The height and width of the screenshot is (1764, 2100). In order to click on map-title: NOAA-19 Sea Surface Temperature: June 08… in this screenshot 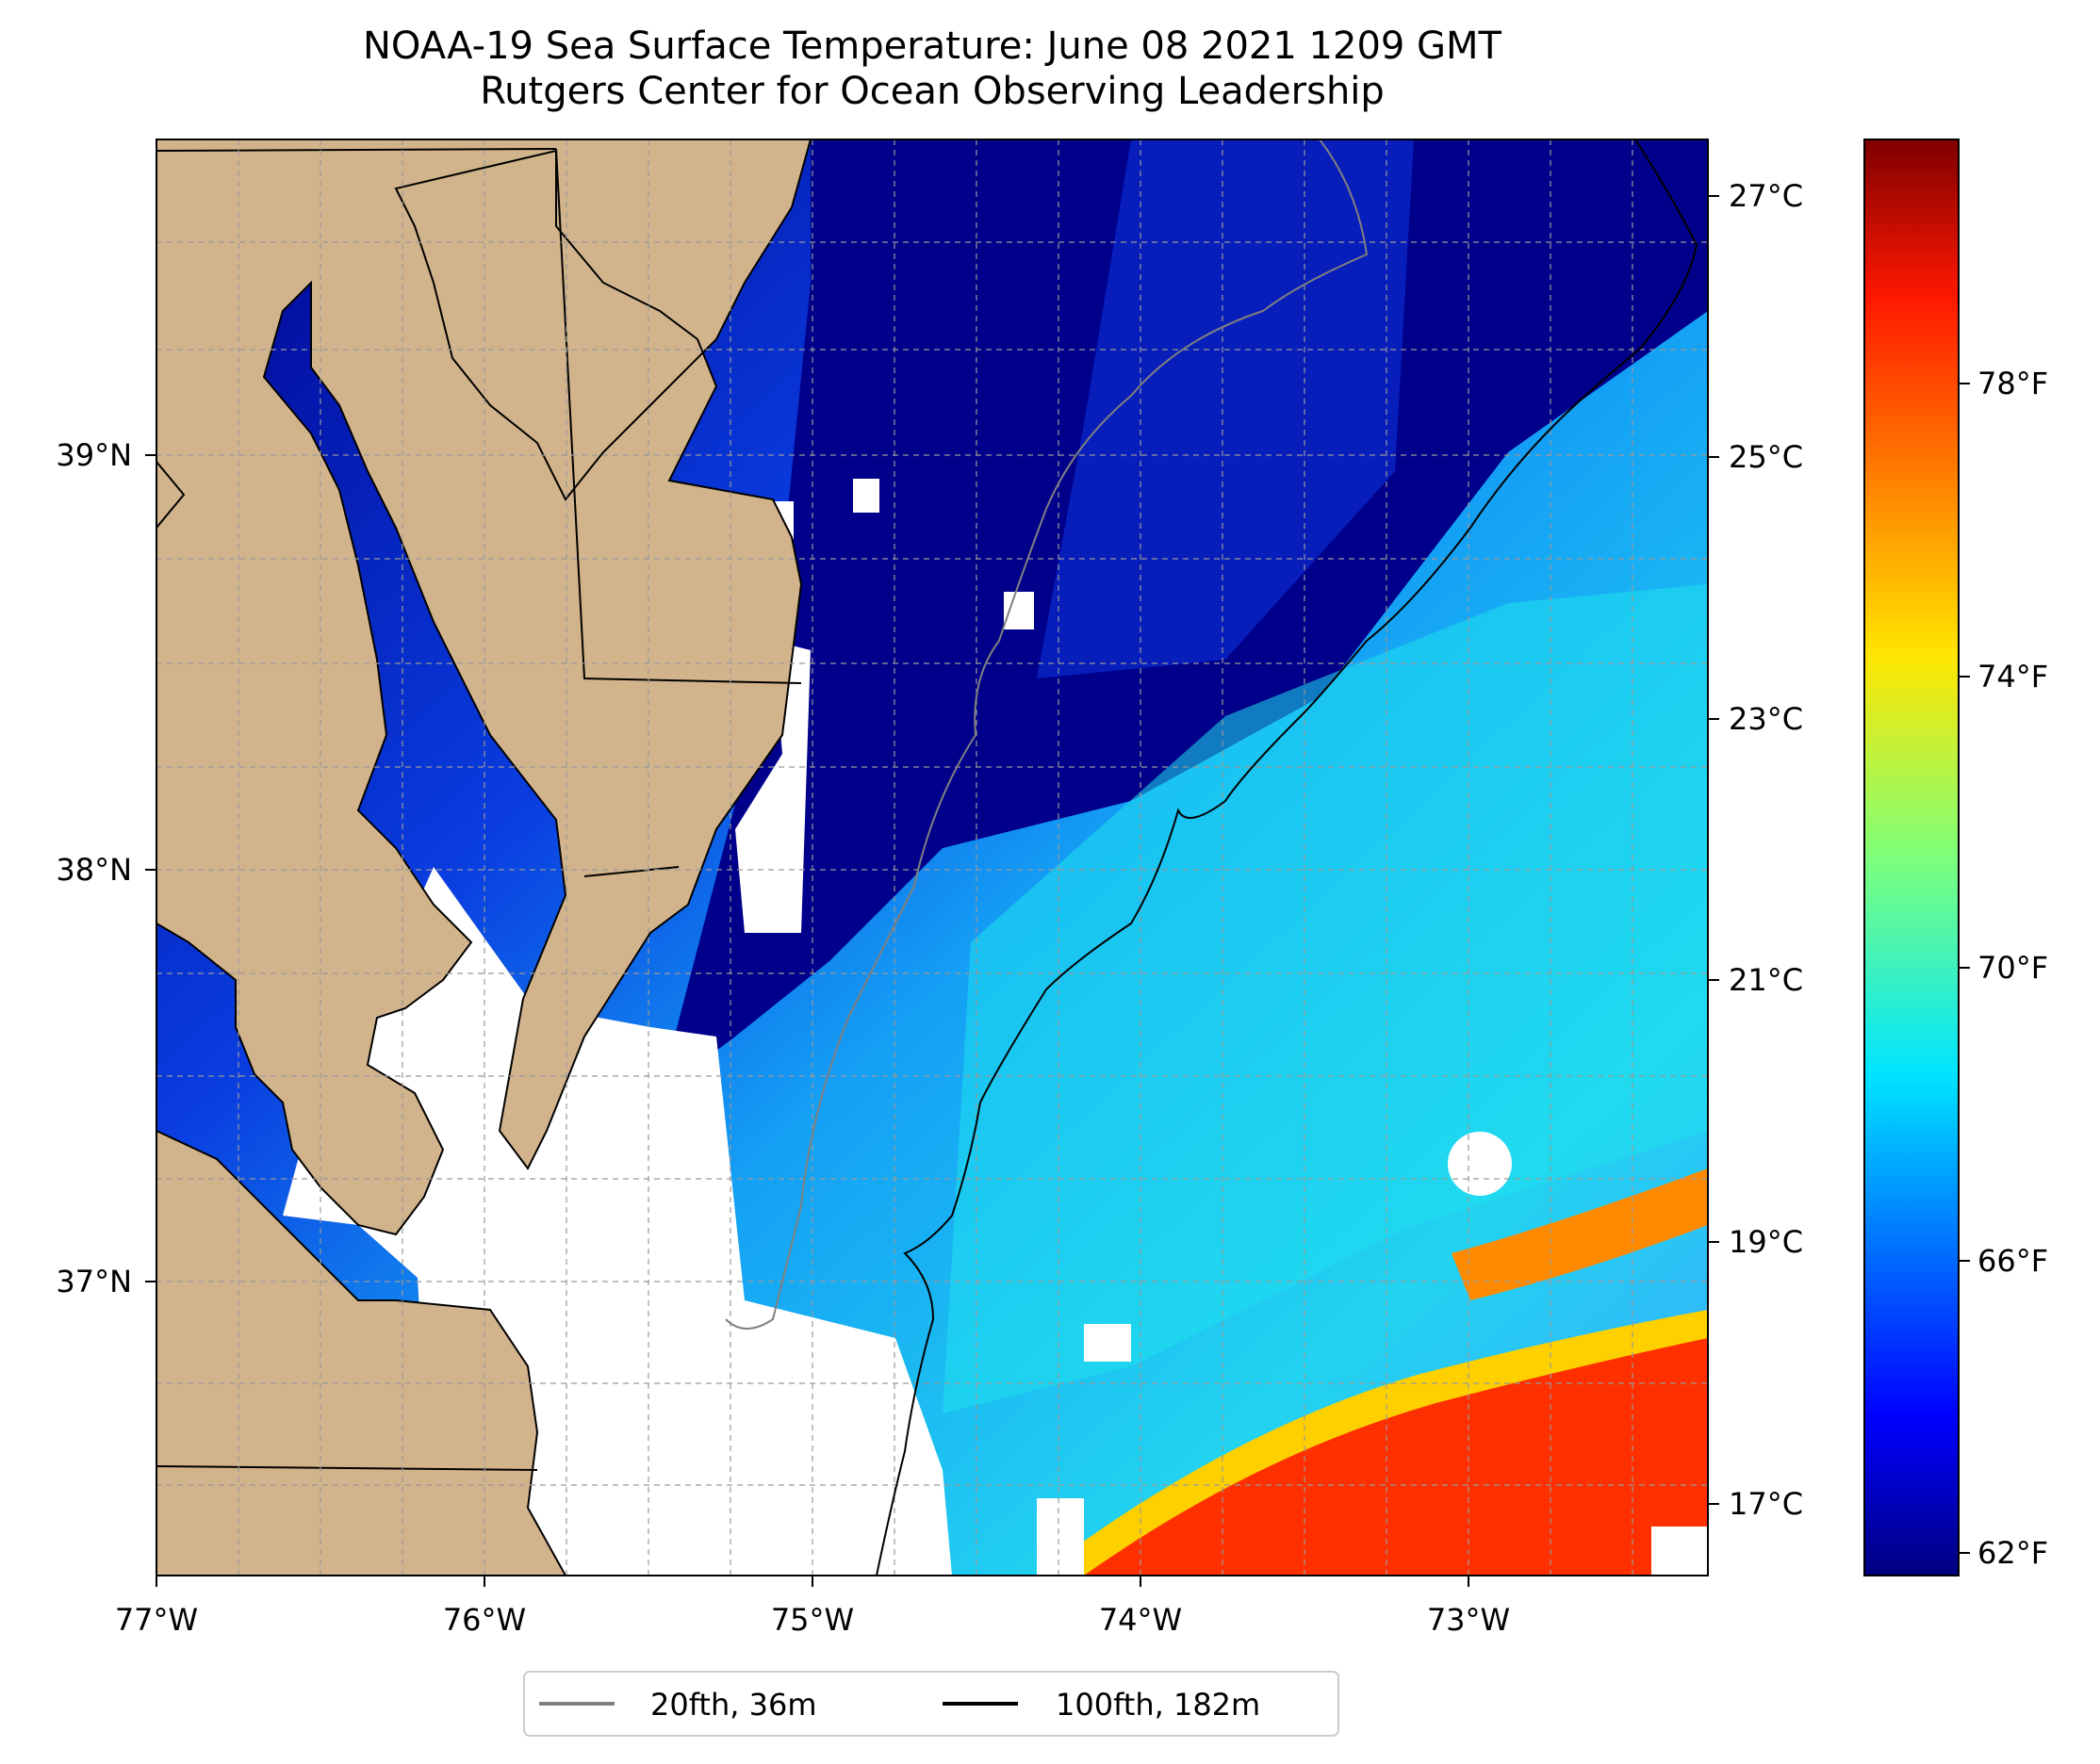, I will do `click(932, 46)`.